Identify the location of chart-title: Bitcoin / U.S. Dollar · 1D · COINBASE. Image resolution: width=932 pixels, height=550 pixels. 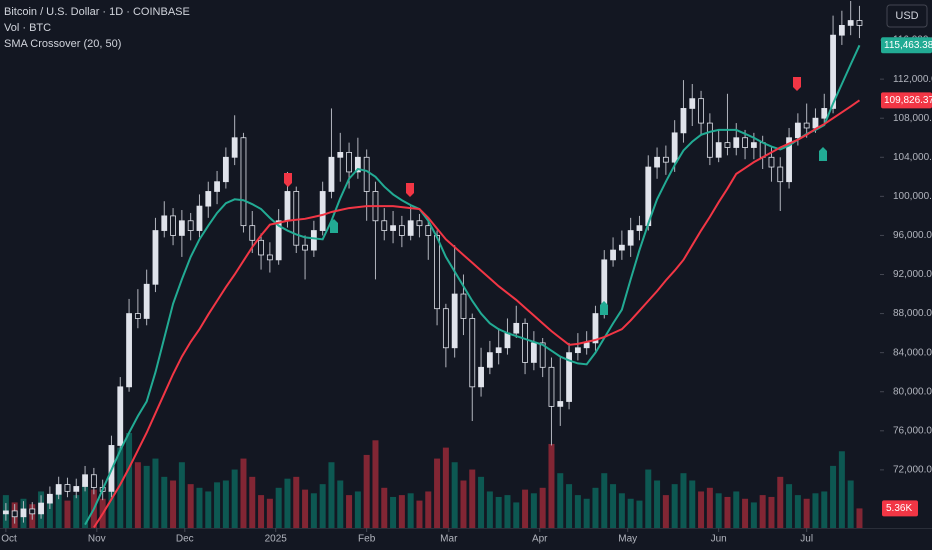
(97, 12).